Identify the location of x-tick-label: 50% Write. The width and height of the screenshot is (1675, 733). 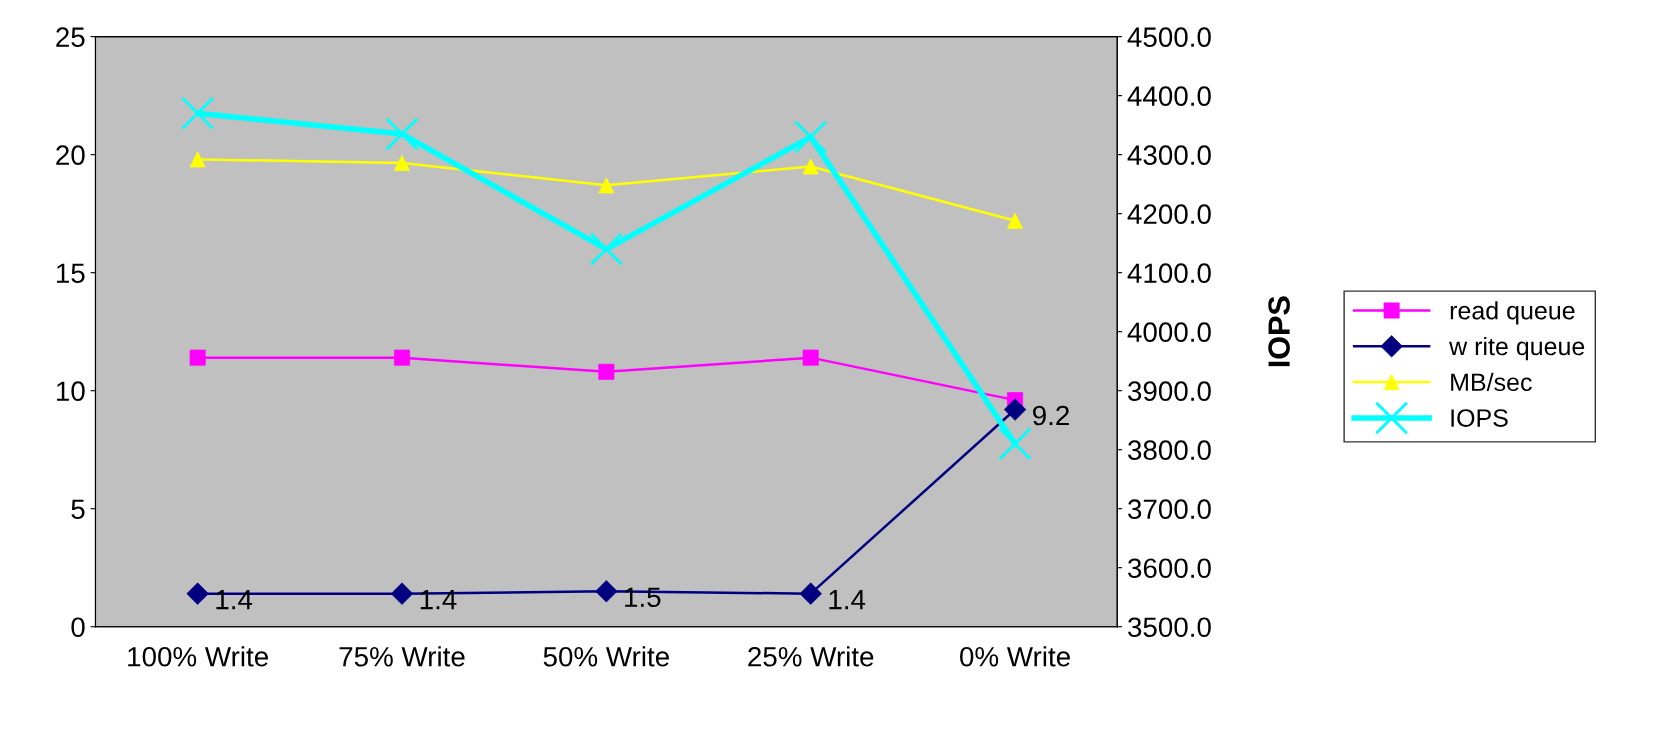
(606, 656).